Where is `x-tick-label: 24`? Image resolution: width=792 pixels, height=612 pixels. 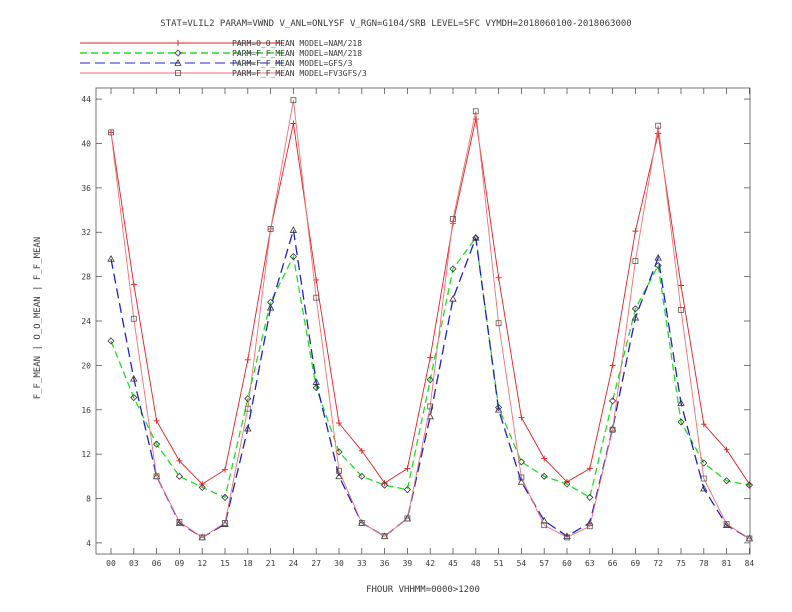
x-tick-label: 24 is located at coordinates (294, 563).